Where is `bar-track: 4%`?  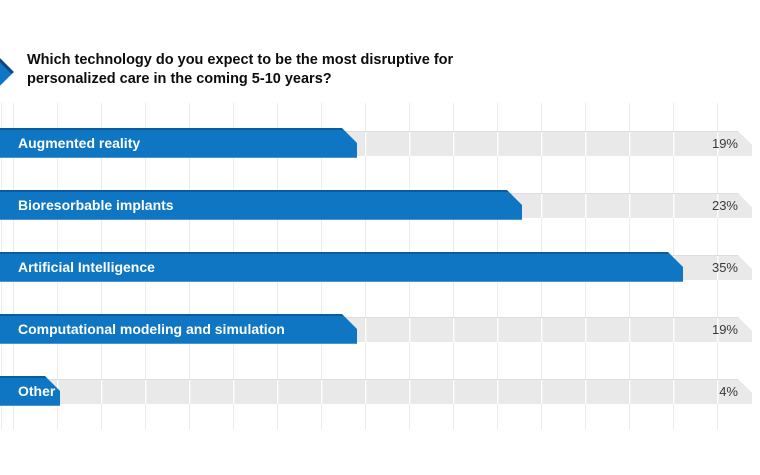
bar-track: 4% is located at coordinates (376, 391).